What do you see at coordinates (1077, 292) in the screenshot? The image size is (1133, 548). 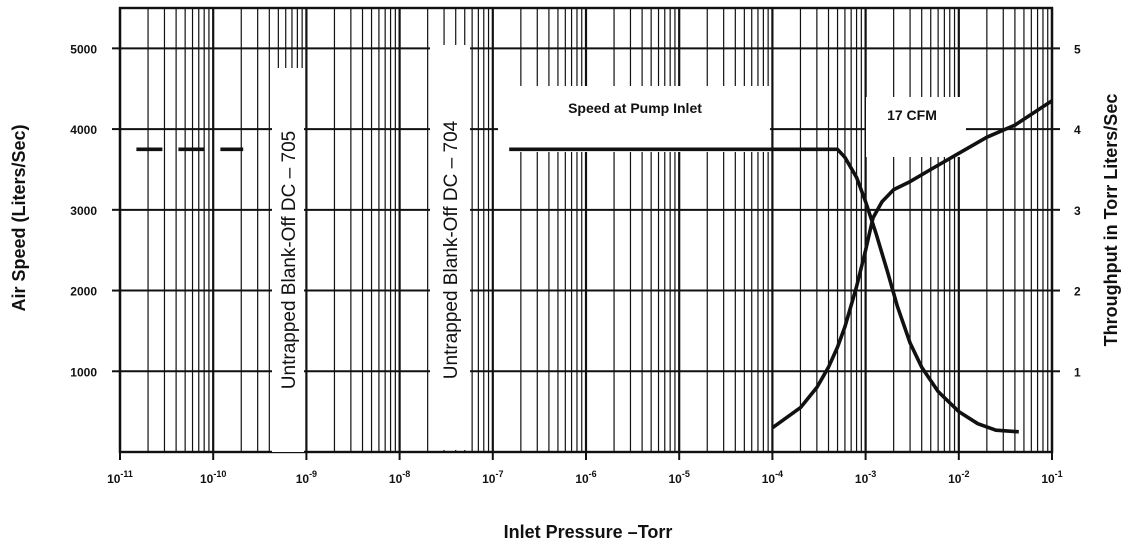 I see `y2-tick-label: 2` at bounding box center [1077, 292].